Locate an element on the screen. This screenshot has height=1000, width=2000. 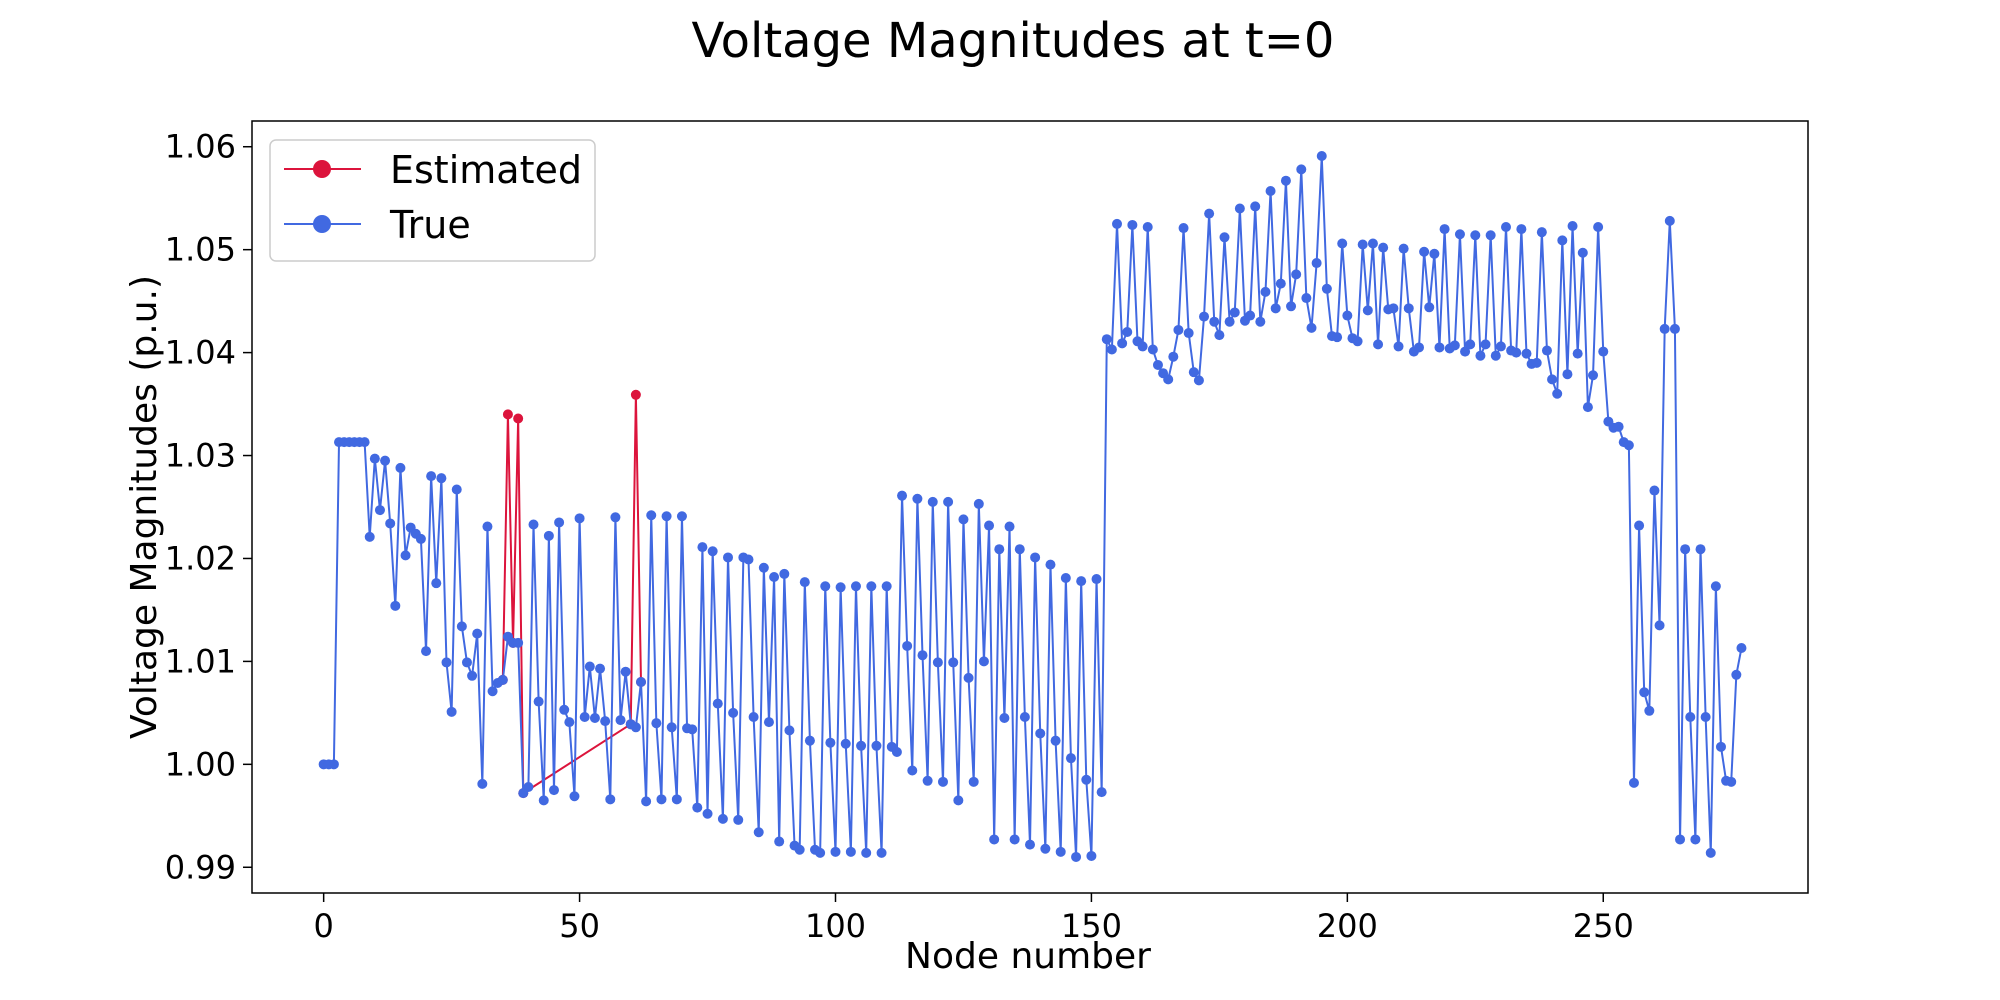
y-tick-label: 1.00 is located at coordinates (200, 764).